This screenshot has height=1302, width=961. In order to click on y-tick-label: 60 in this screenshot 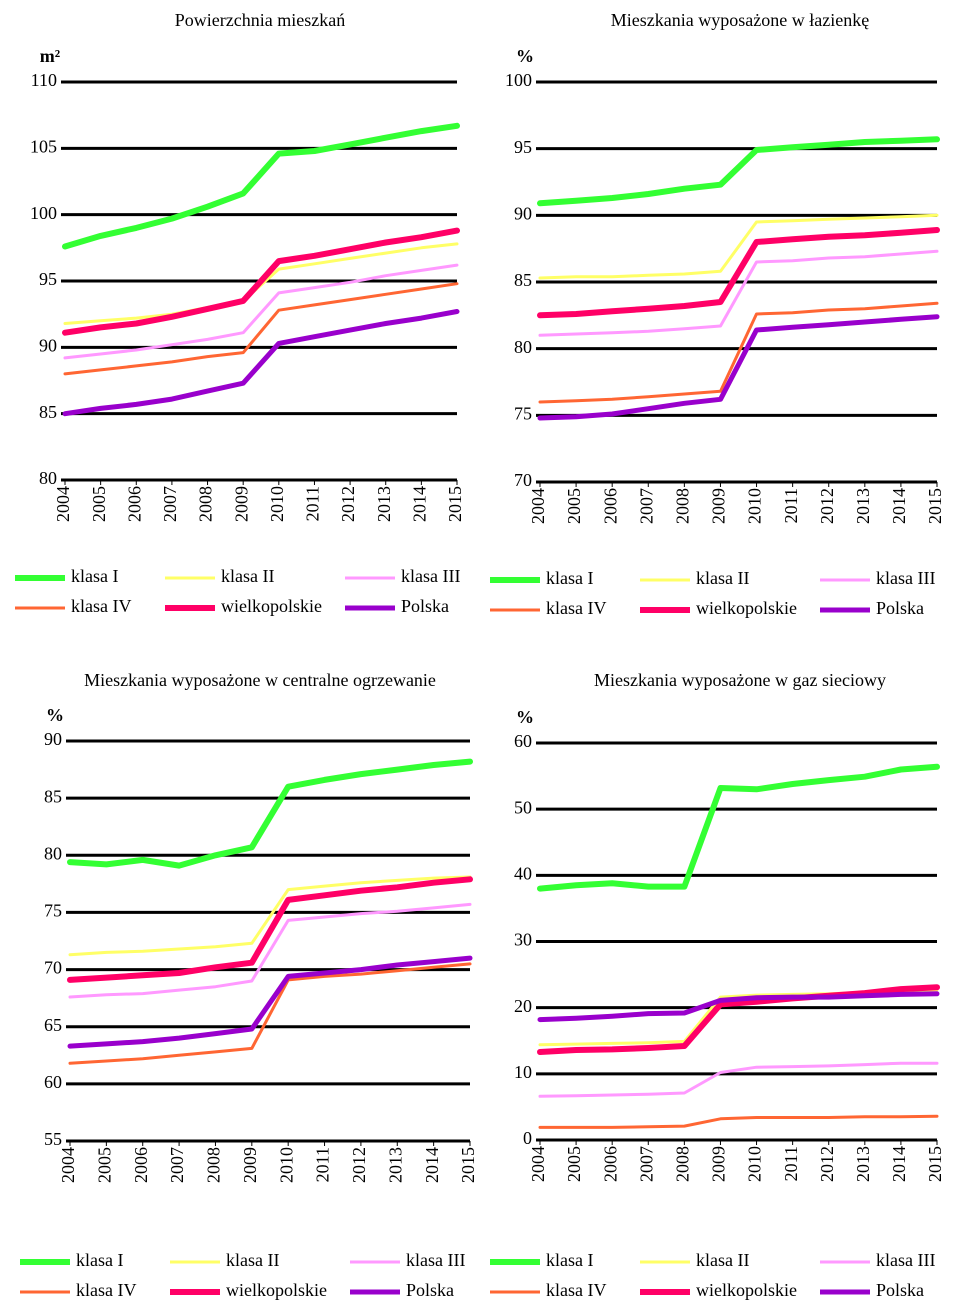, I will do `click(53, 1082)`.